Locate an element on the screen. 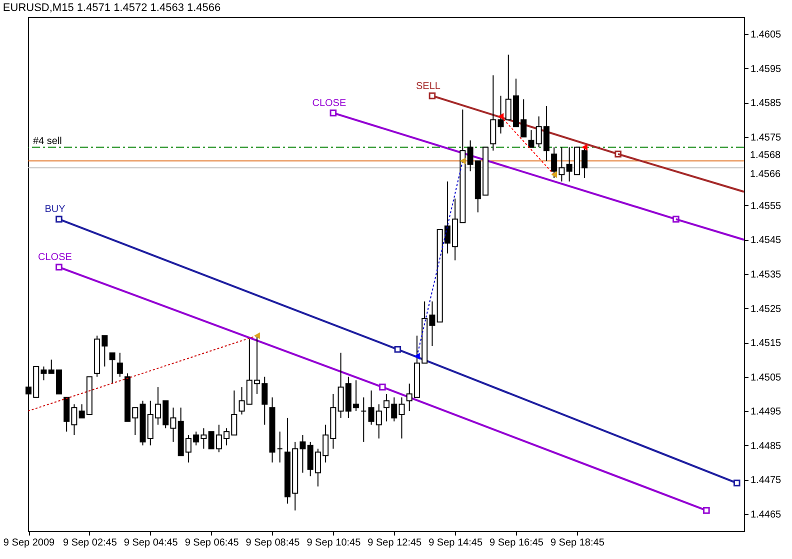 Image resolution: width=792 pixels, height=559 pixels. y-tick-label: 1.4465 is located at coordinates (766, 514).